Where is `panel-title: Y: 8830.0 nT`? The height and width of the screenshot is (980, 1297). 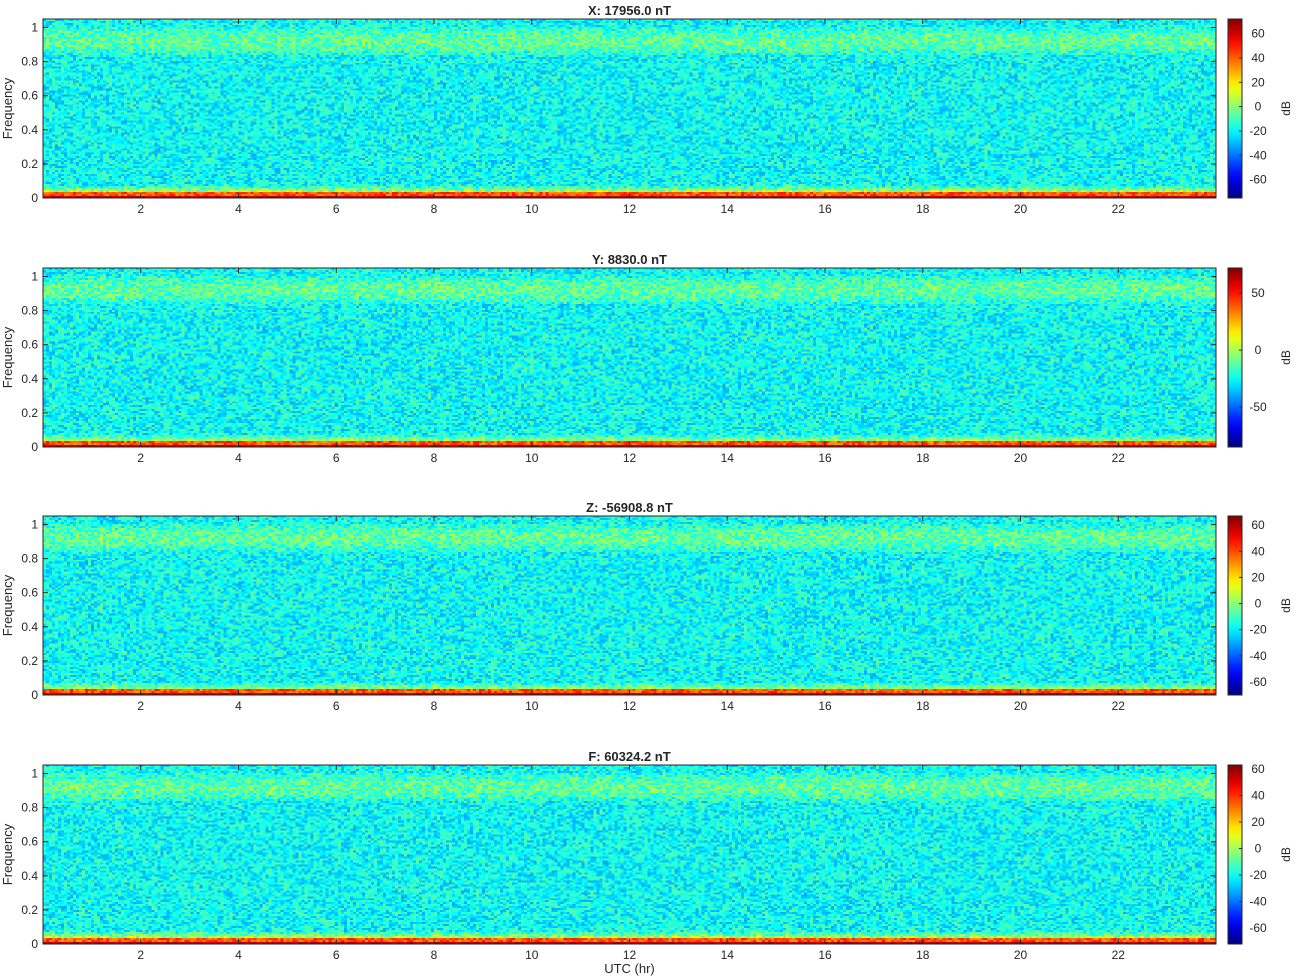 panel-title: Y: 8830.0 nT is located at coordinates (629, 259).